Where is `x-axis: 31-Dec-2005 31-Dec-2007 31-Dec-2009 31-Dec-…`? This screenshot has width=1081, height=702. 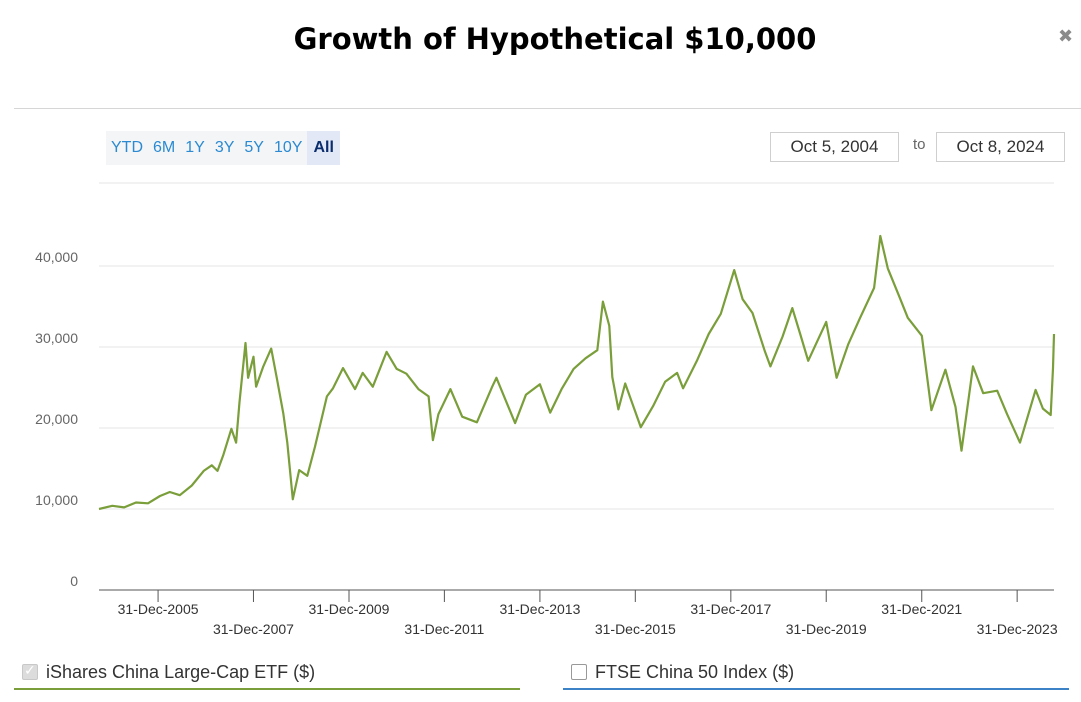 x-axis: 31-Dec-2005 31-Dec-2007 31-Dec-2009 31-Dec-… is located at coordinates (578, 613).